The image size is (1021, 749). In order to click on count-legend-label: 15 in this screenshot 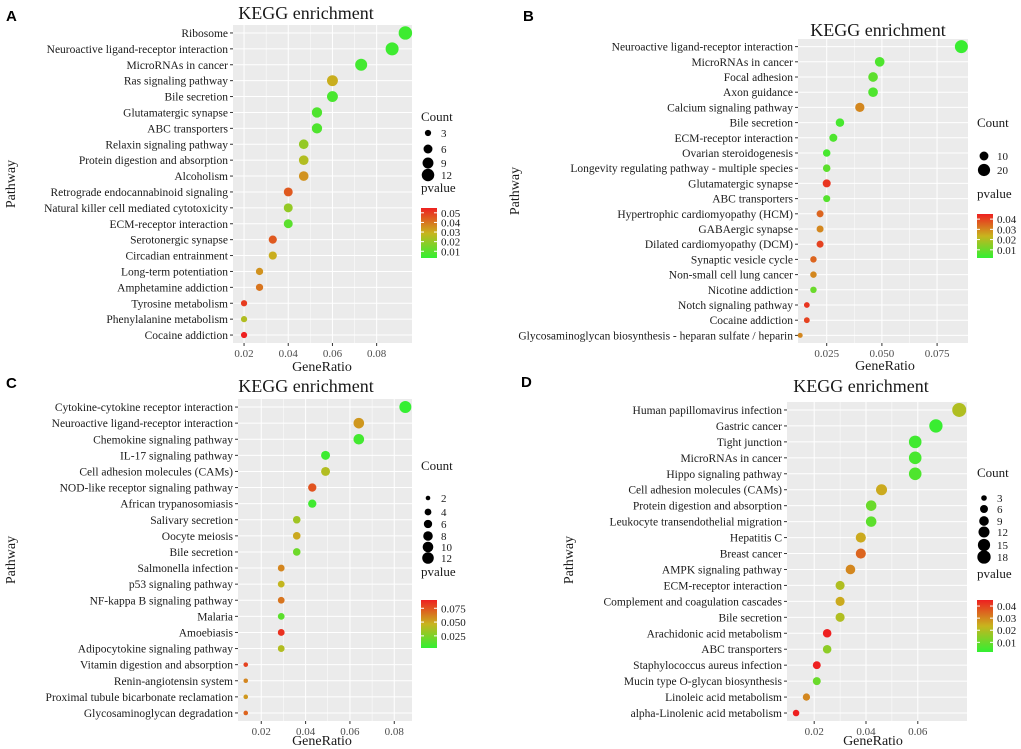, I will do `click(1003, 546)`.